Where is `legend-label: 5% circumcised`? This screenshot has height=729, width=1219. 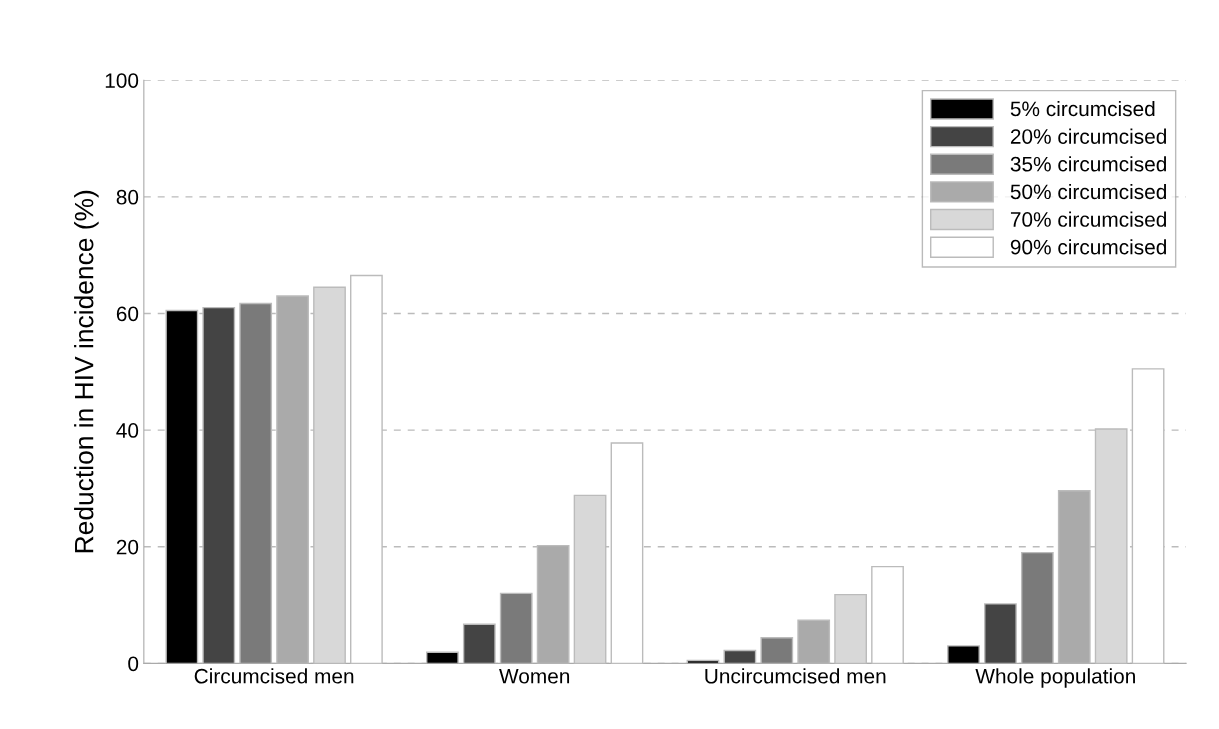
legend-label: 5% circumcised is located at coordinates (1082, 108).